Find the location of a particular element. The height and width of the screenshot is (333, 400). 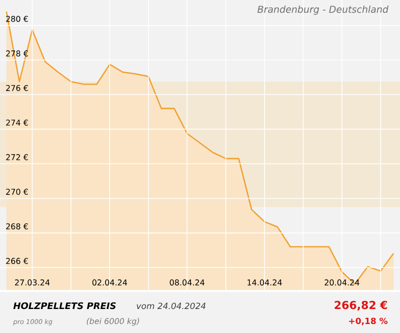

y-tick-label: 274 € is located at coordinates (17, 123).